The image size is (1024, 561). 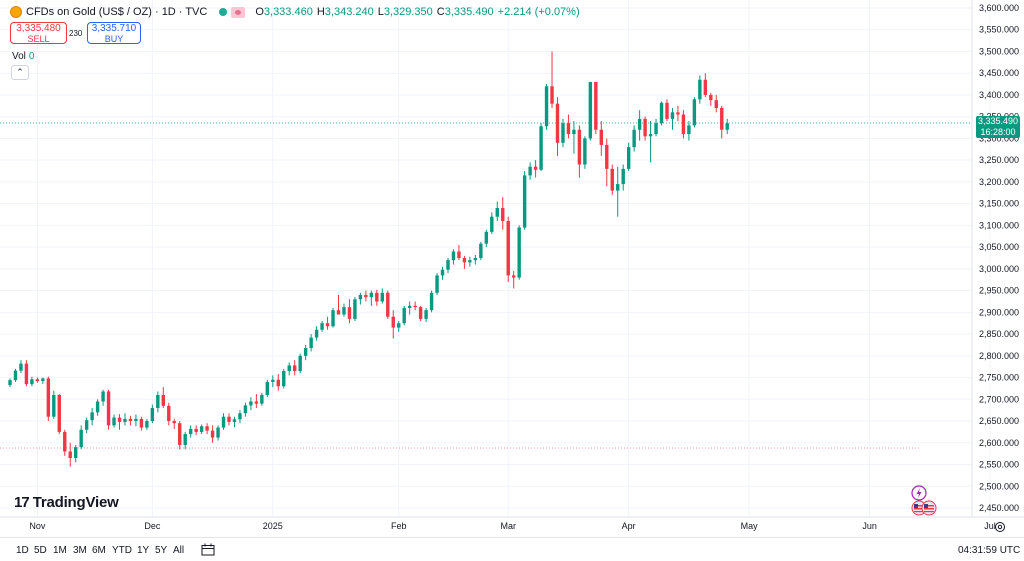 What do you see at coordinates (238, 12) in the screenshot?
I see `market-badge-icon` at bounding box center [238, 12].